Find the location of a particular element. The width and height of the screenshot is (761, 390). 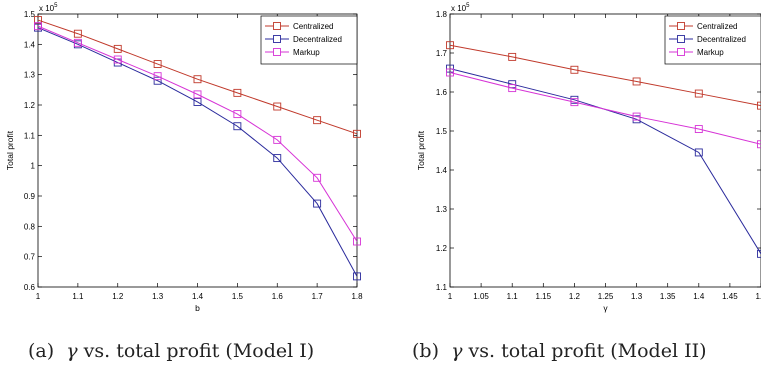

caption-a-text: vs. total profit (Model I) is located at coordinates (199, 351).